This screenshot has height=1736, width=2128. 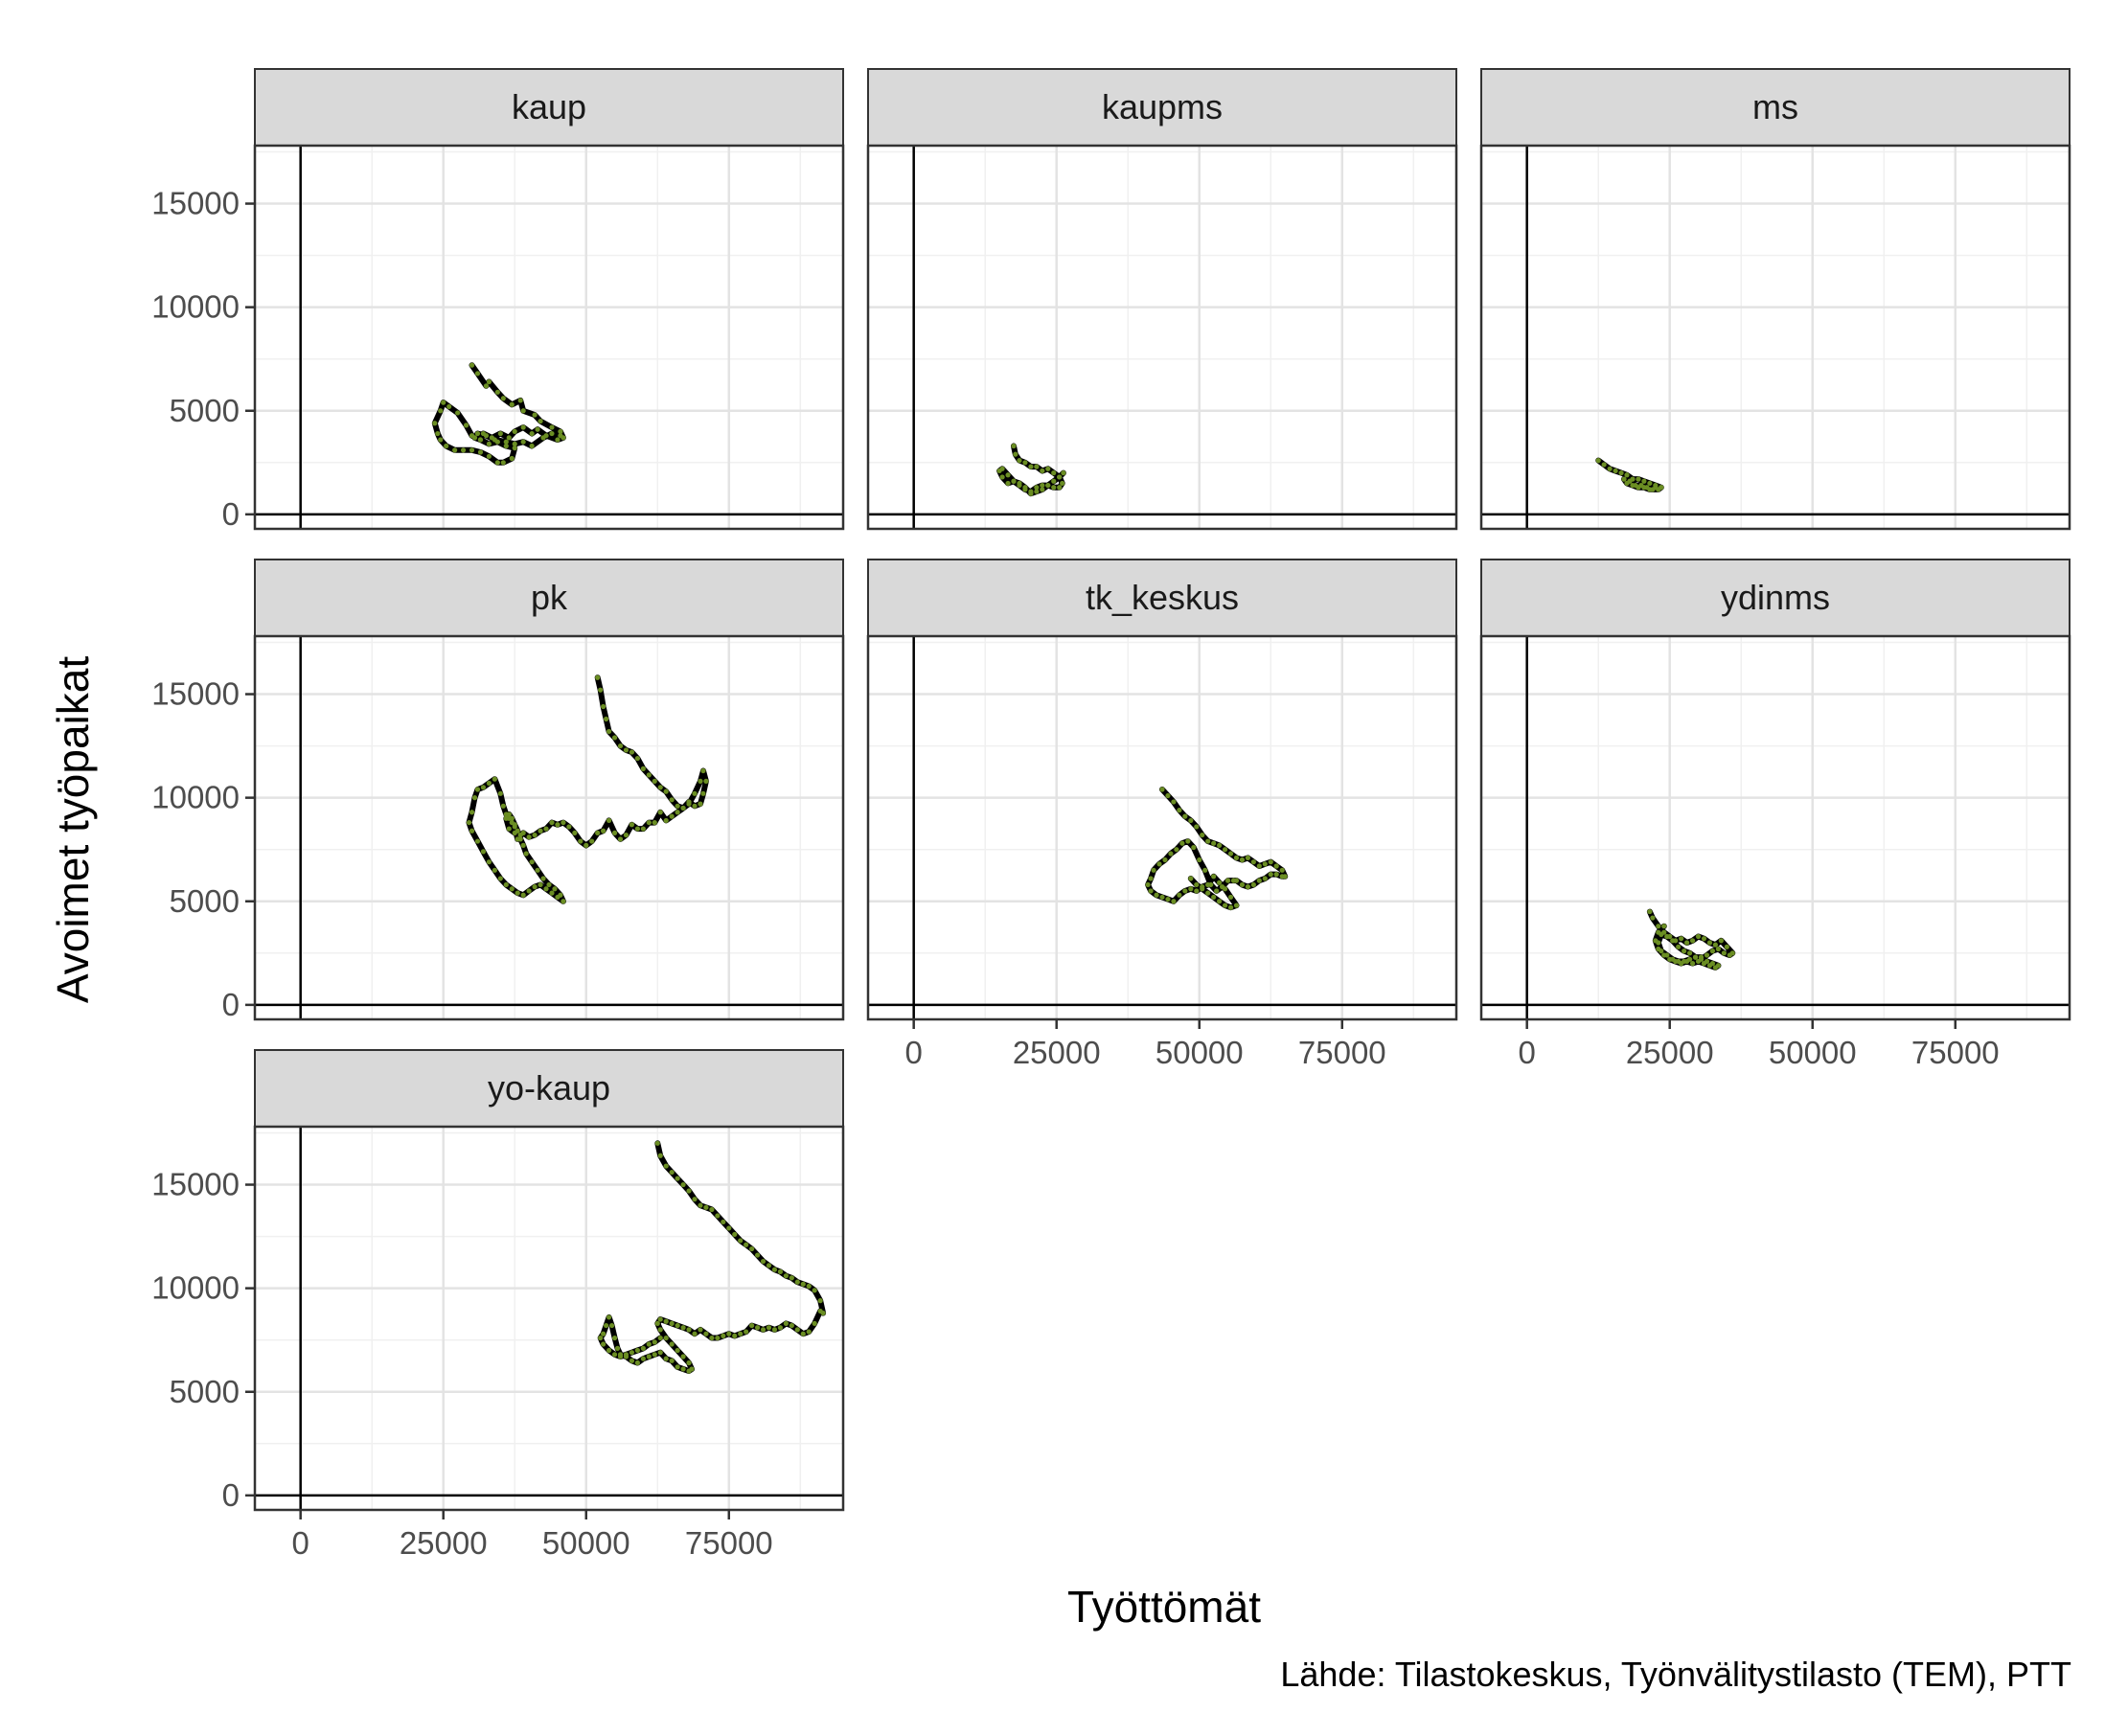 What do you see at coordinates (205, 411) in the screenshot?
I see `y-tick-label: 5000` at bounding box center [205, 411].